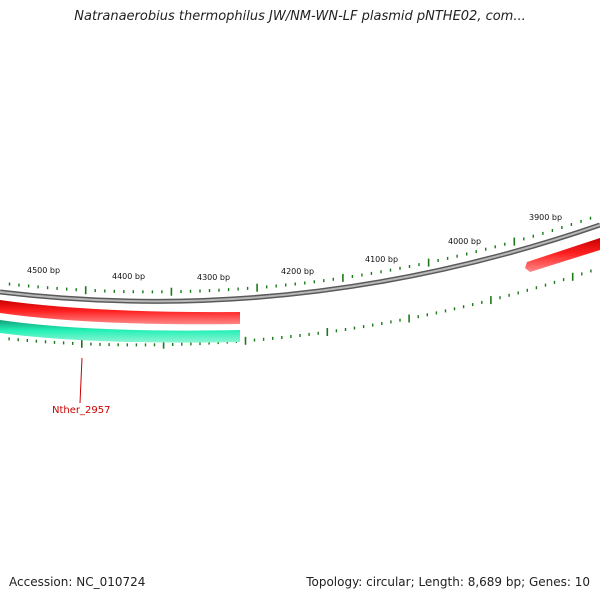 The width and height of the screenshot is (600, 600). Describe the element at coordinates (297, 271) in the screenshot. I see `bp-label-4200: 4200 bp` at that location.